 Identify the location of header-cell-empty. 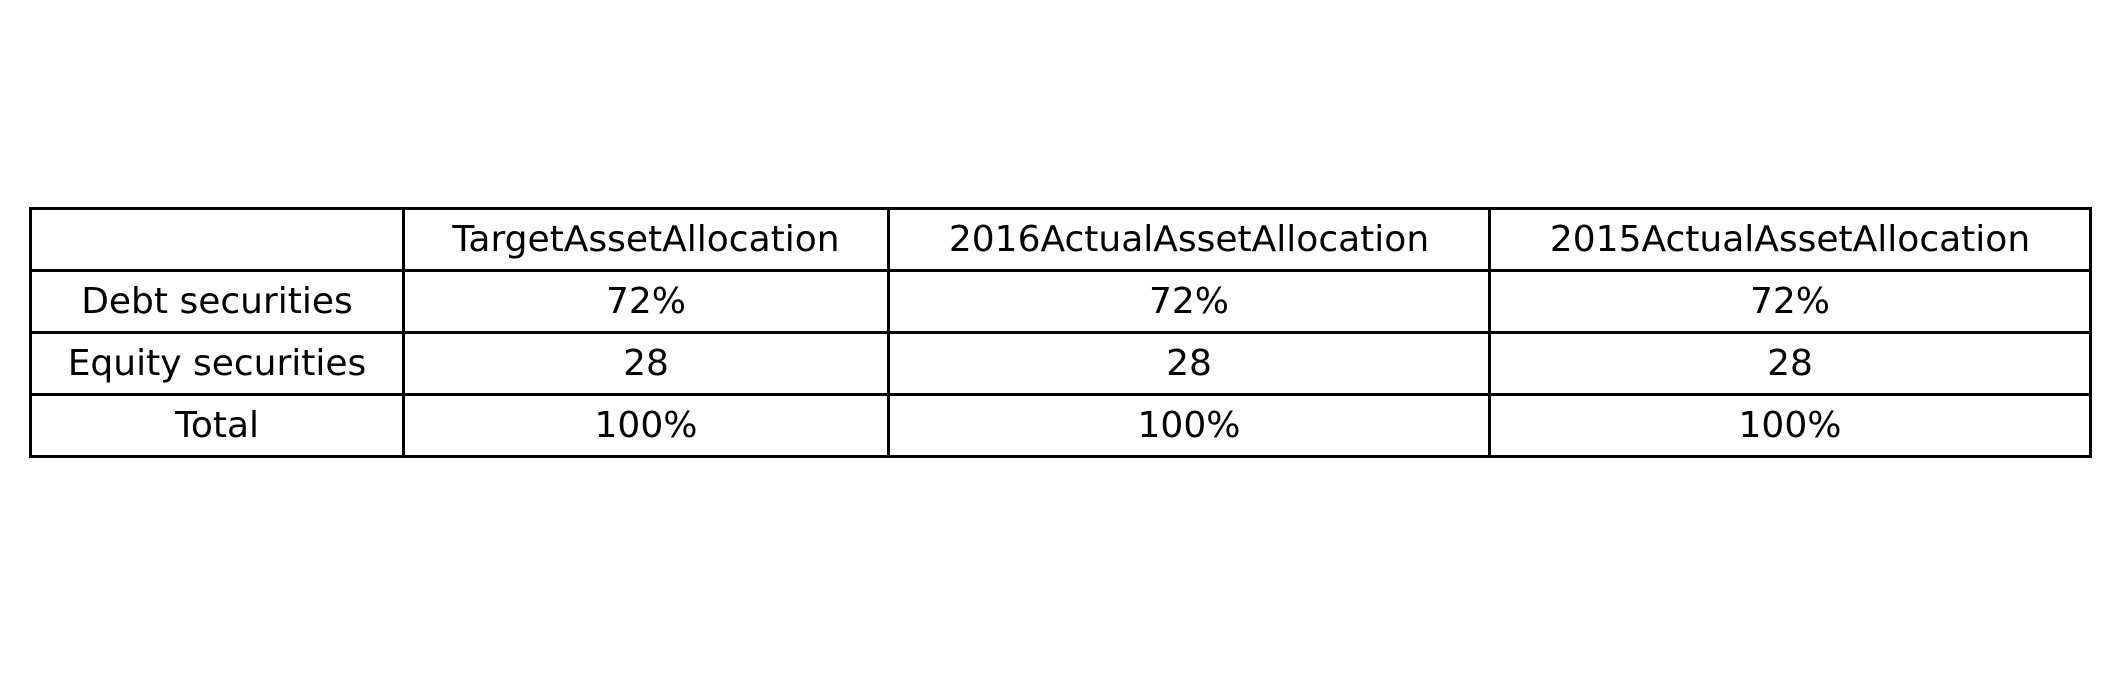
(217, 239).